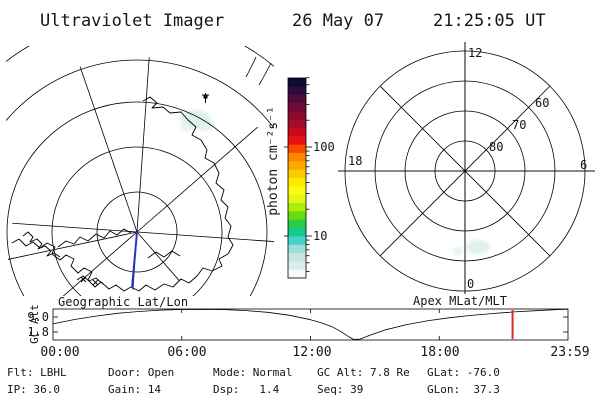  What do you see at coordinates (496, 147) in the screenshot?
I see `mlat-label-80: 80` at bounding box center [496, 147].